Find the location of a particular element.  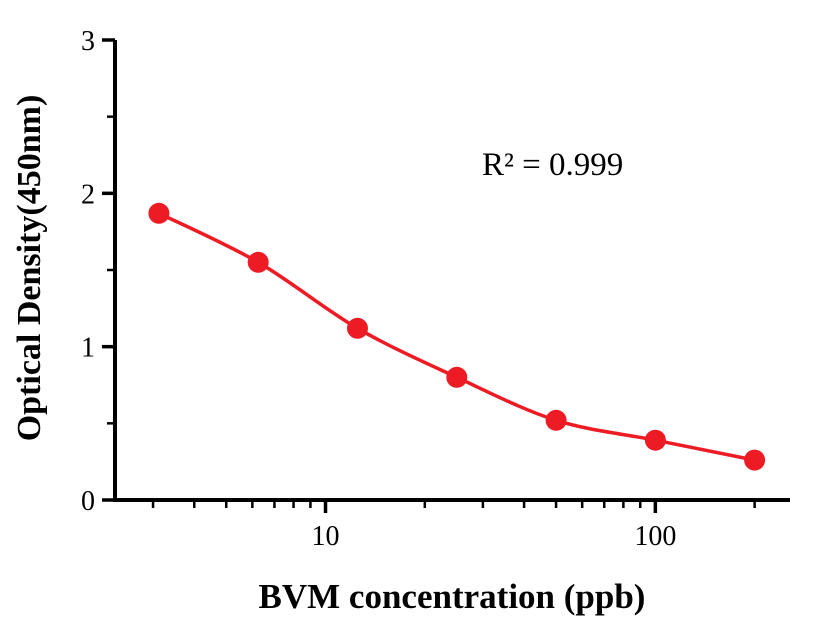

x-axis-title: BVM concentration (ppb) is located at coordinates (452, 596).